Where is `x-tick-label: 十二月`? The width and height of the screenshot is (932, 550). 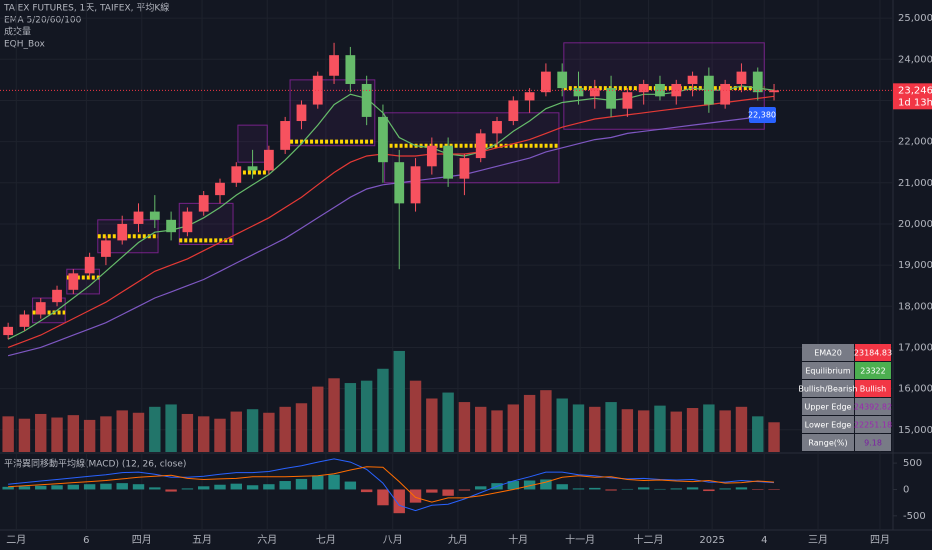
x-tick-label: 十二月 is located at coordinates (649, 539).